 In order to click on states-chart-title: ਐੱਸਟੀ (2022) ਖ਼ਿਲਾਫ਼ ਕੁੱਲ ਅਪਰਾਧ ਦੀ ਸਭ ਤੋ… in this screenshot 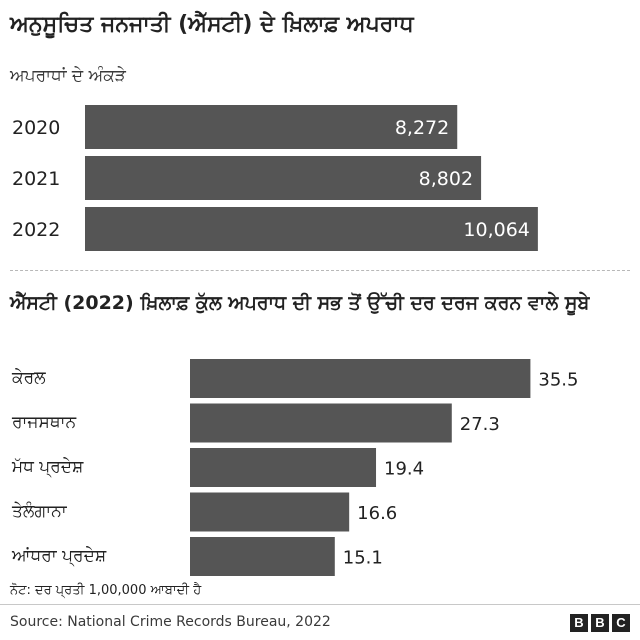, I will do `click(300, 303)`.